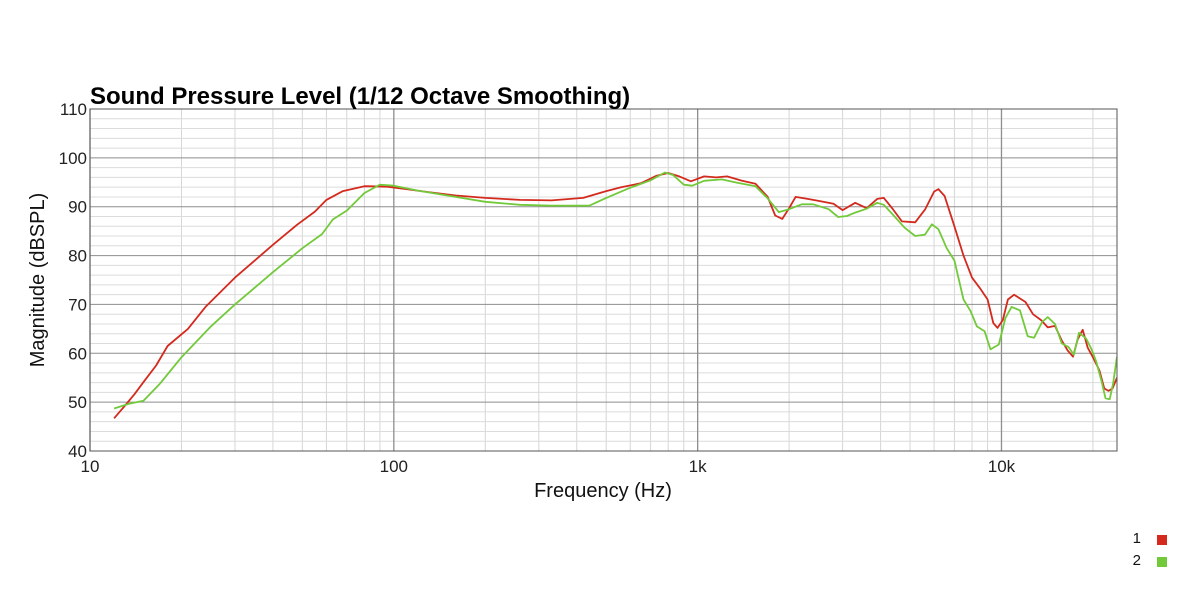  What do you see at coordinates (77, 451) in the screenshot?
I see `y-tick-label: 40` at bounding box center [77, 451].